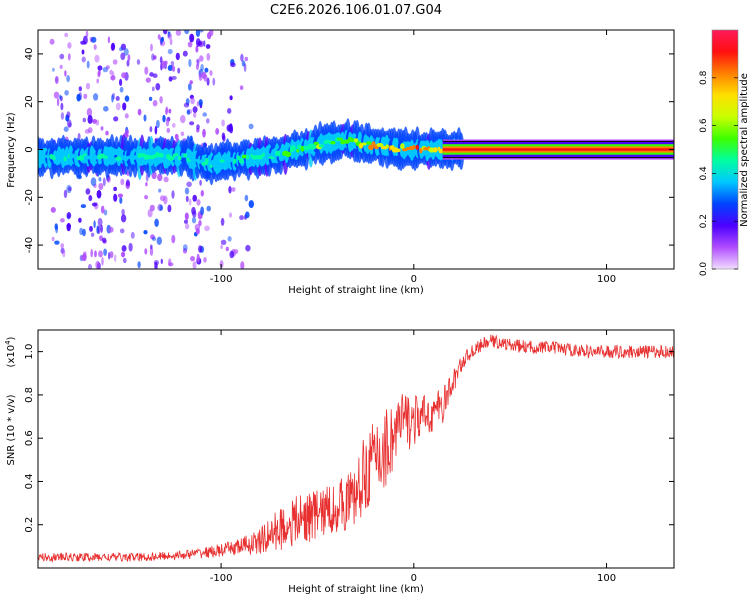  What do you see at coordinates (29, 352) in the screenshot?
I see `y-tick-label: 1.0` at bounding box center [29, 352].